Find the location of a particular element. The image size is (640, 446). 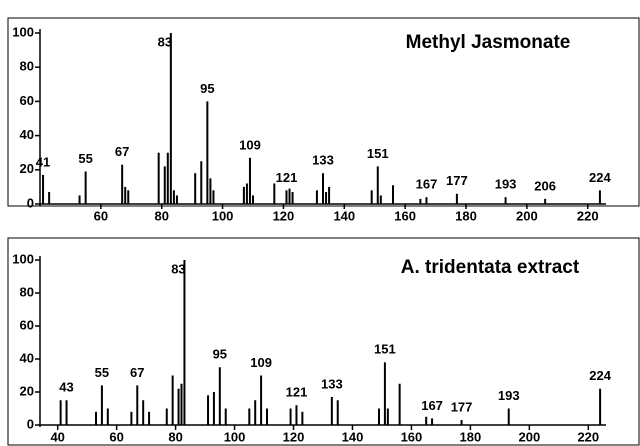

x-tick-label: 40 is located at coordinates (57, 436).